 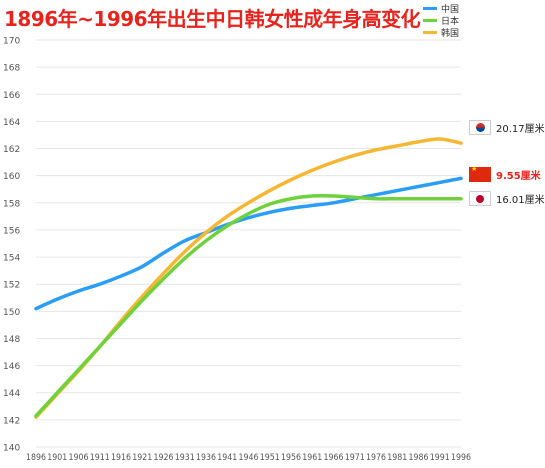 I want to click on x-tick-label: 1996, so click(x=461, y=458).